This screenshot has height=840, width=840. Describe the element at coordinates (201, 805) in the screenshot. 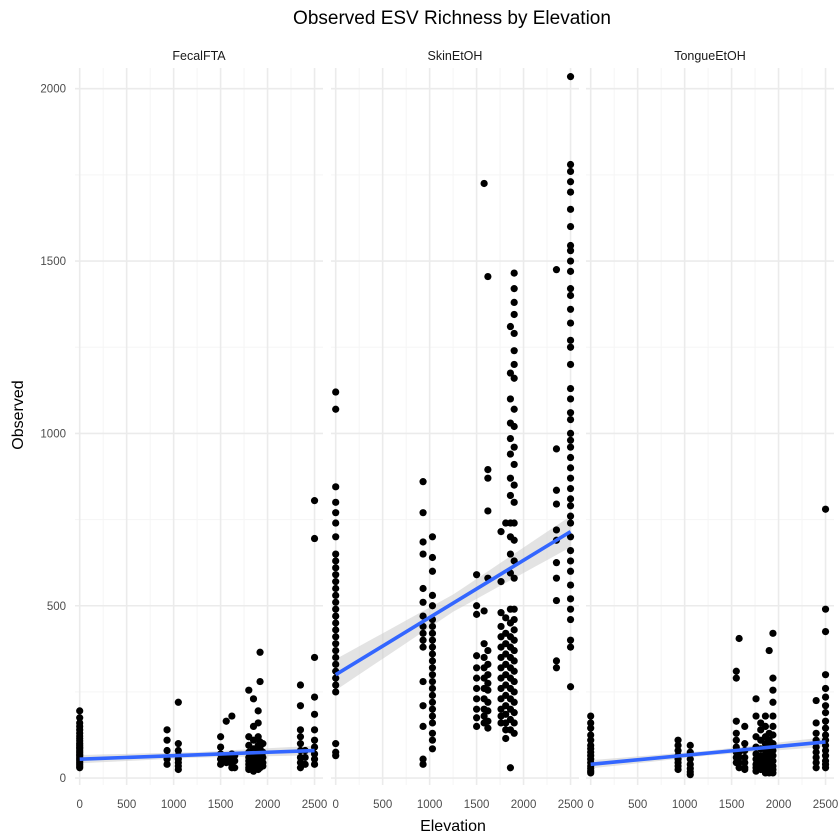

I see `x-axis-ticks: 0 500 1000 1500 2000 2500` at that location.